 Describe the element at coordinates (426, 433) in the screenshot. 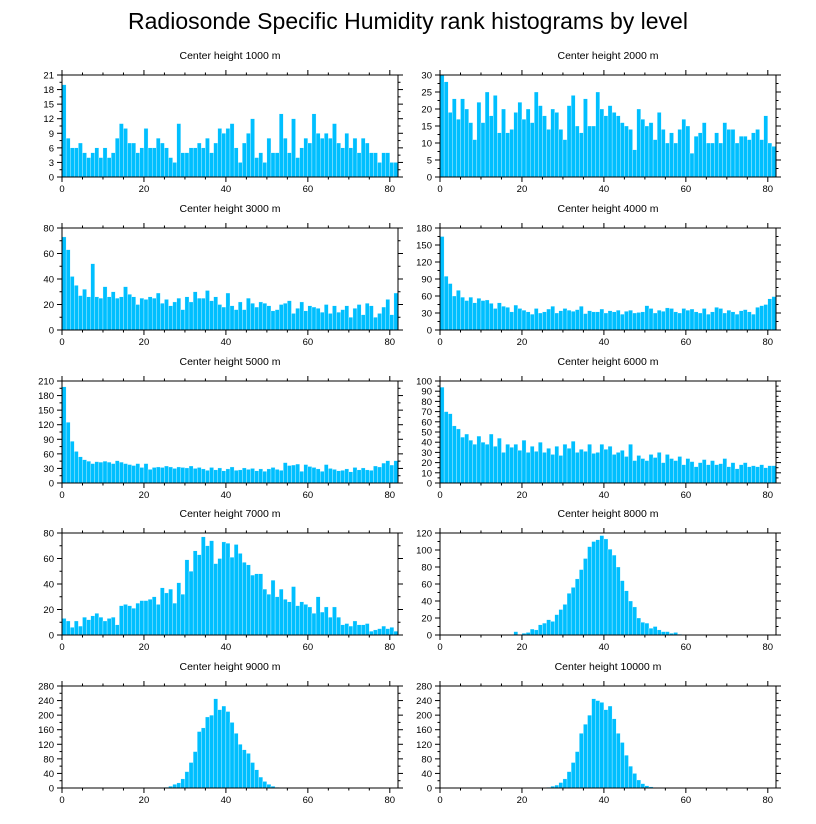

I see `y-tick-label: 50` at that location.